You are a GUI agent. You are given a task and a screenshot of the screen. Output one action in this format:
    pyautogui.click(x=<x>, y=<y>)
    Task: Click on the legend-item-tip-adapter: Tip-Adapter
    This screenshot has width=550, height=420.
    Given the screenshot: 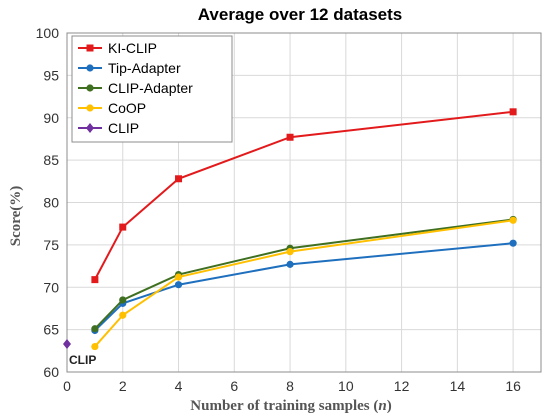 What is the action you would take?
    pyautogui.click(x=129, y=68)
    